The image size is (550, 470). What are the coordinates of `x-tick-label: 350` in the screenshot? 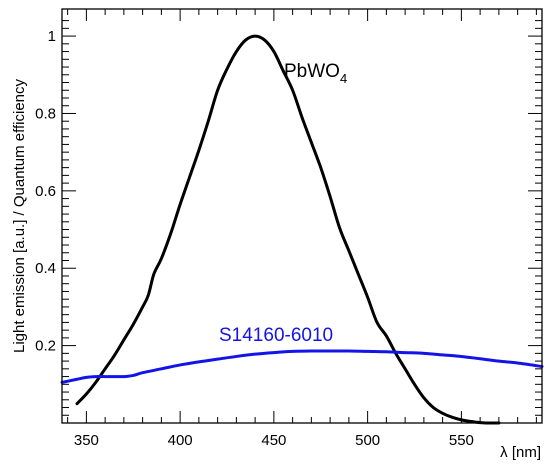 It's located at (86, 440).